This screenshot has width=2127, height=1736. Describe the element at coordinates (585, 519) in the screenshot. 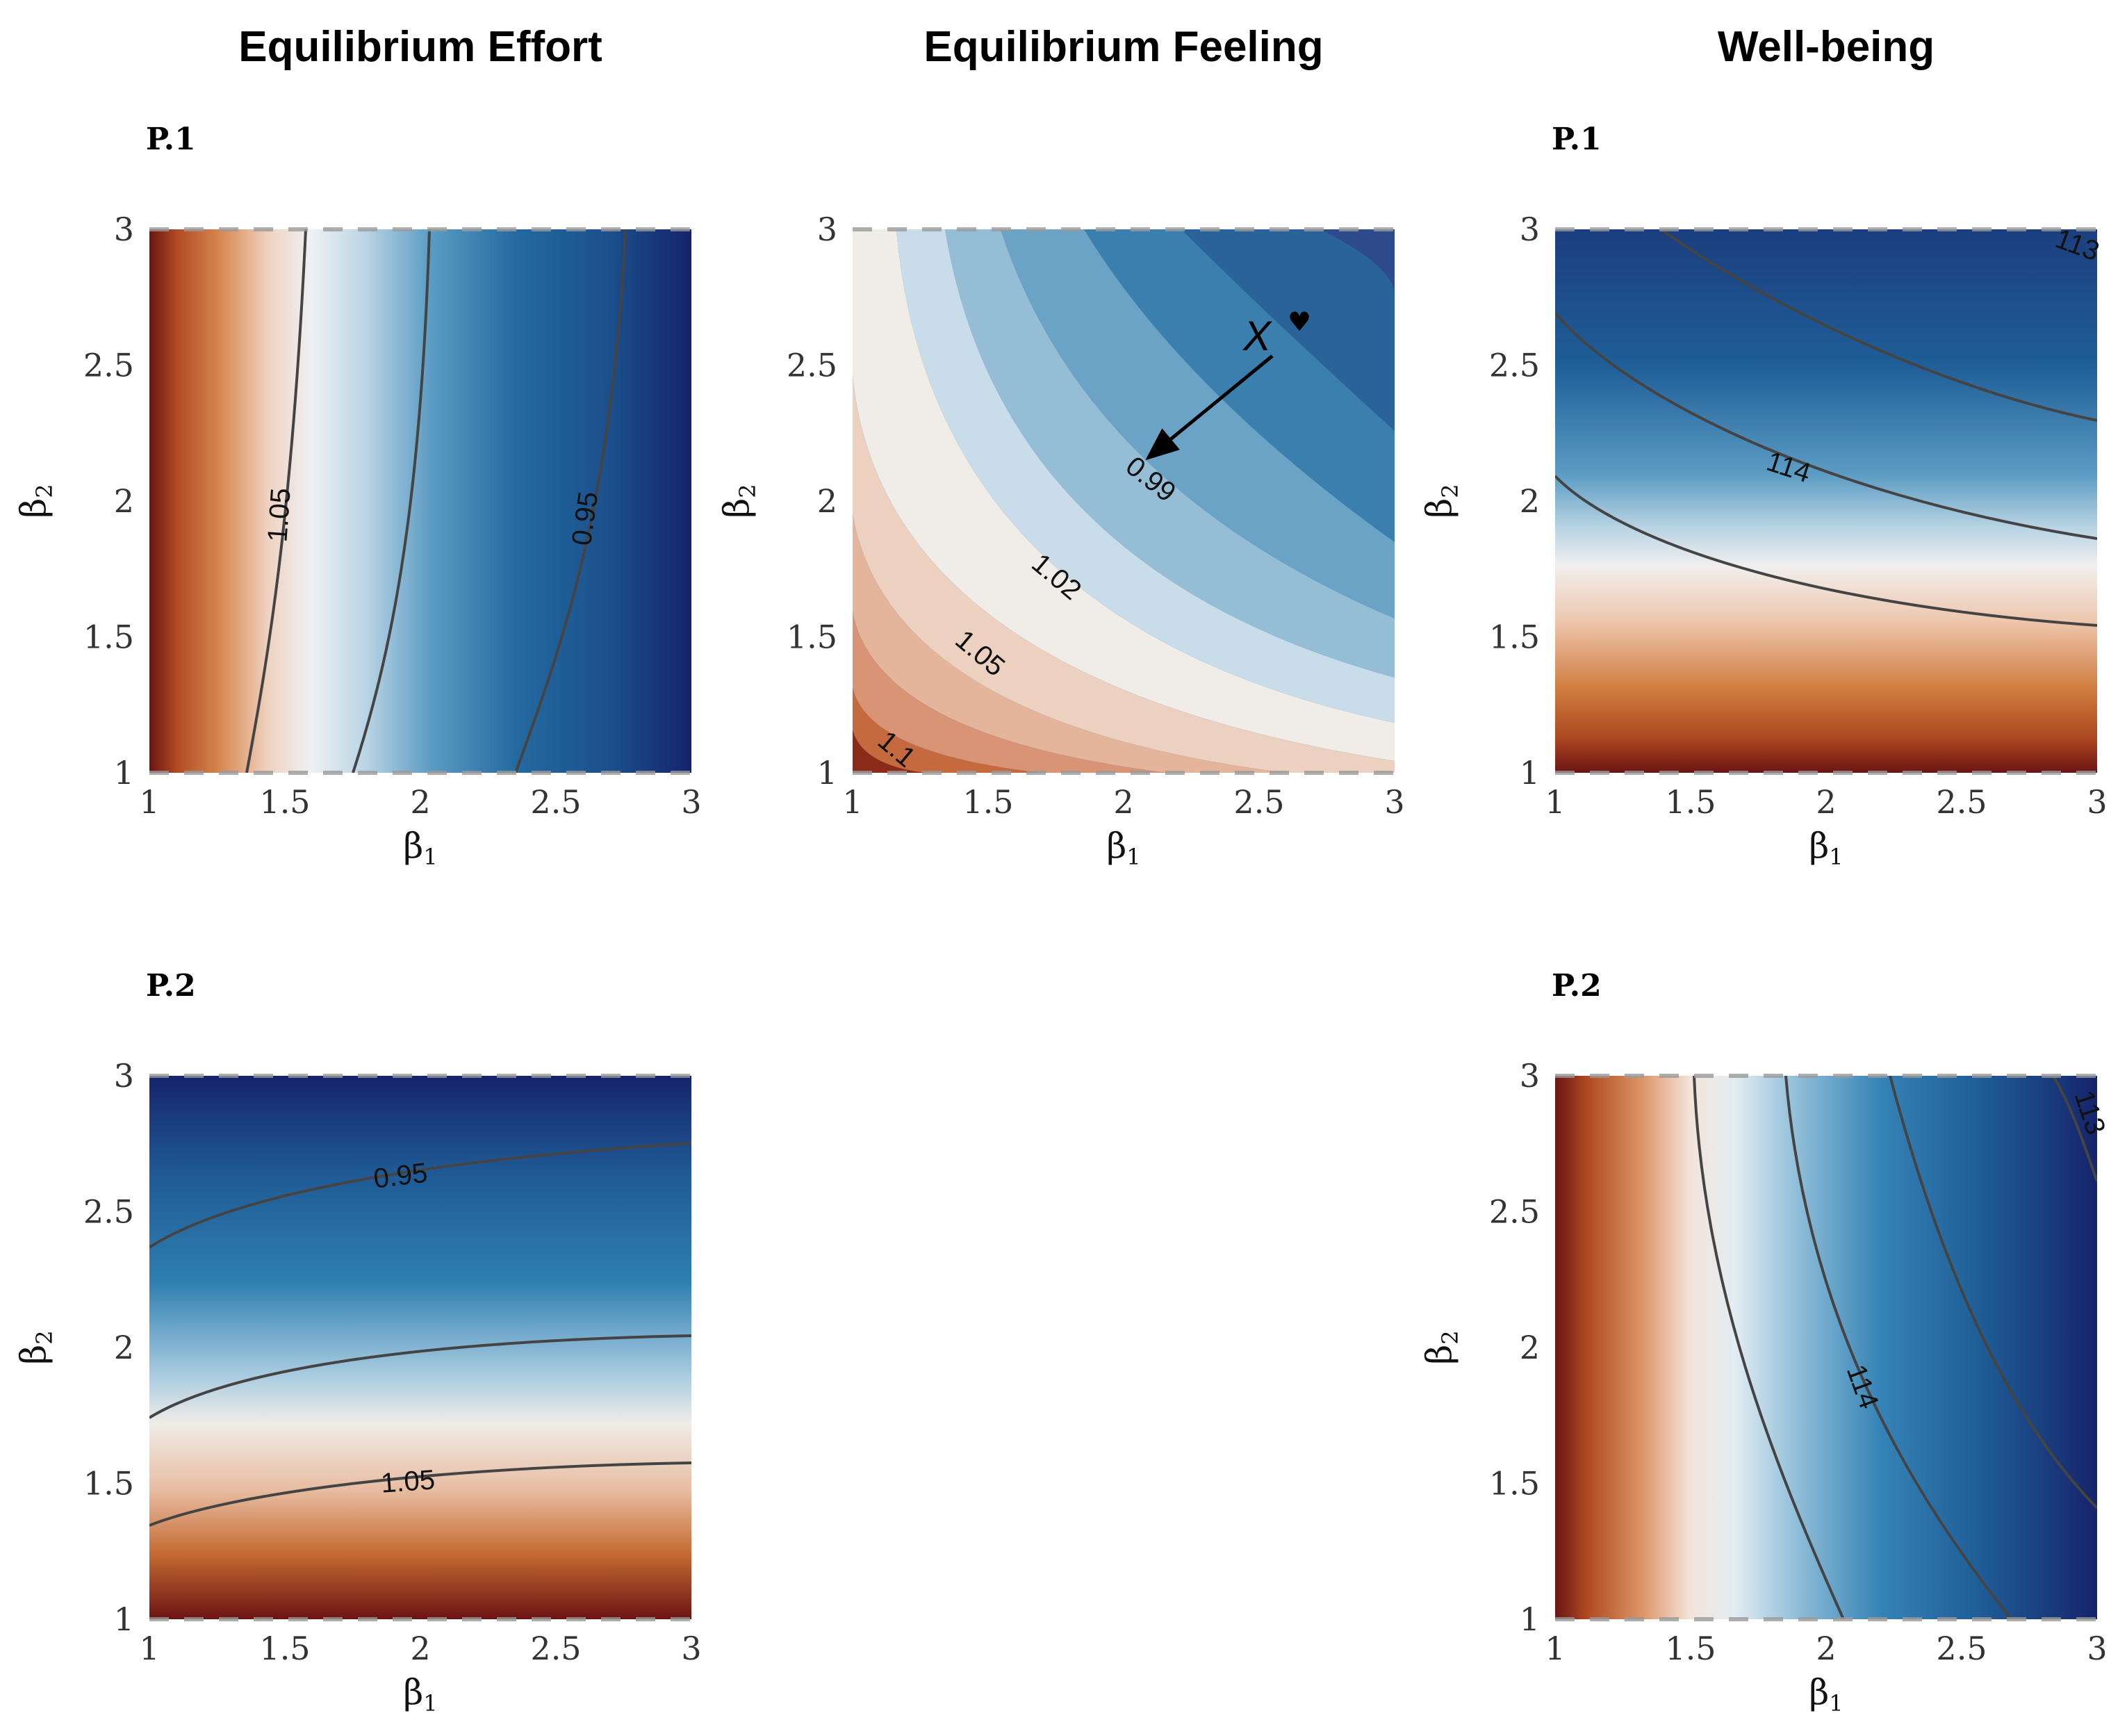

I see `svg-text: 0.95` at that location.